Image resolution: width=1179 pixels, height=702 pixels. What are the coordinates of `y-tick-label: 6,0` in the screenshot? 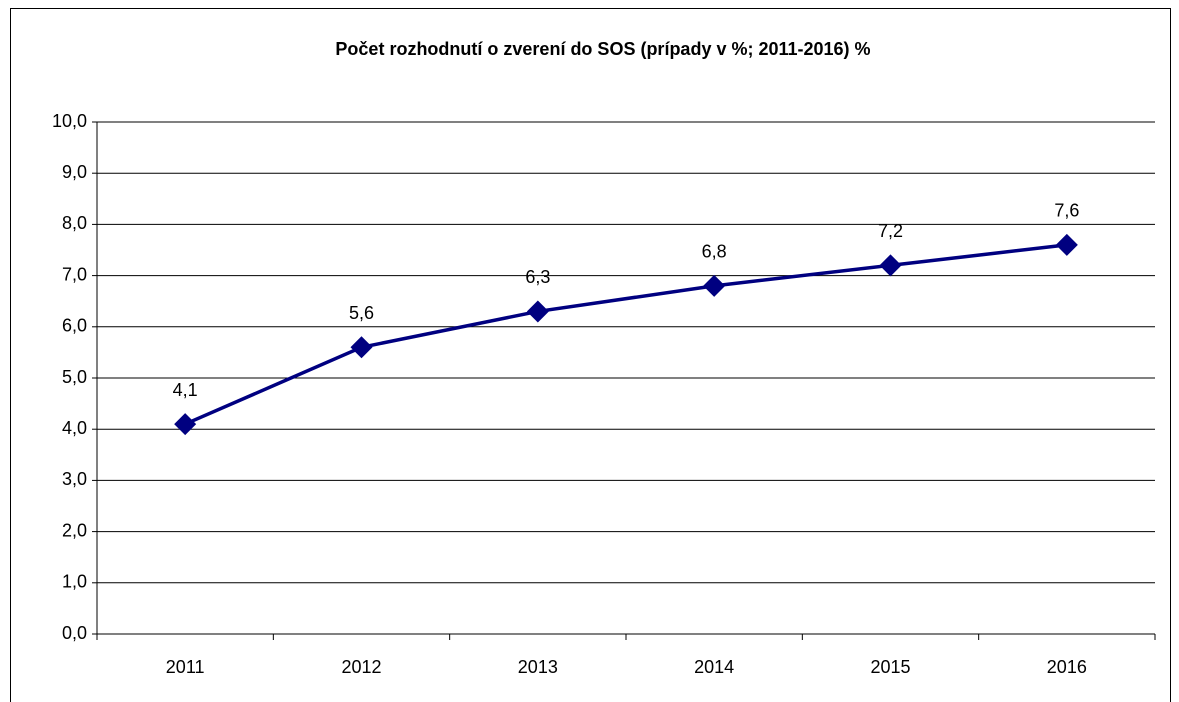 It's located at (74, 326).